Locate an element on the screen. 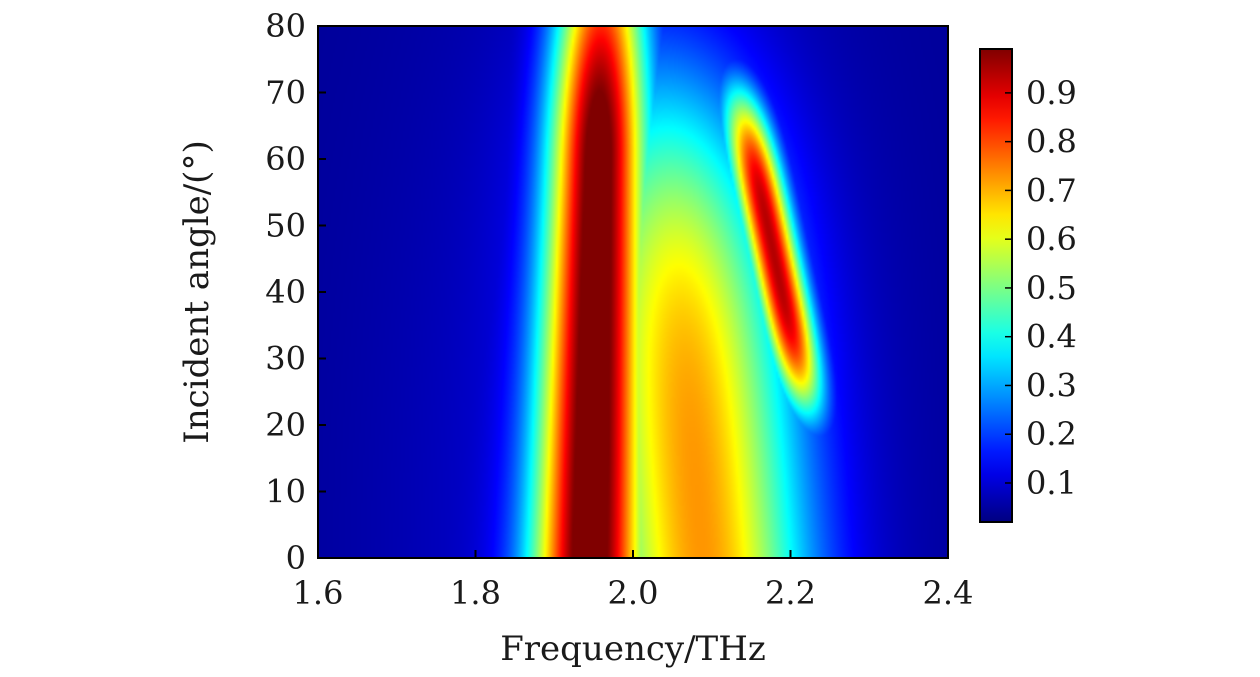 The height and width of the screenshot is (677, 1260). colorbar-tick-label: 0.1 is located at coordinates (1051, 483).